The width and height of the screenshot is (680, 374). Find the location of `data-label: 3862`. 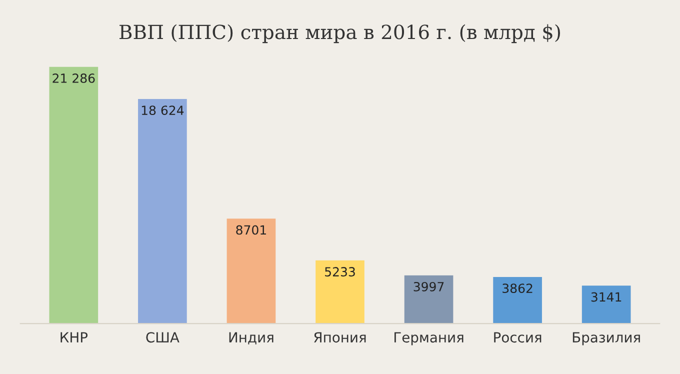

data-label: 3862 is located at coordinates (517, 289).